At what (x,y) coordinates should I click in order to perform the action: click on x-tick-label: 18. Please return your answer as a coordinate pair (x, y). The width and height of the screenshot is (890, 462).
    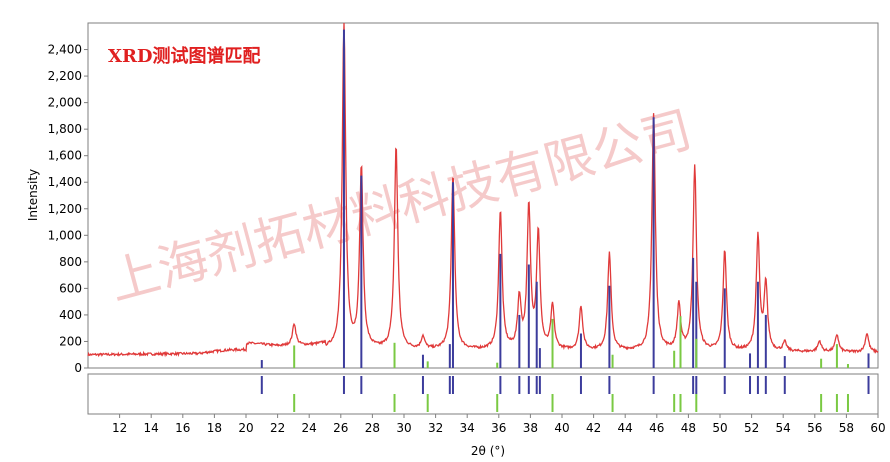
    Looking at the image, I should click on (214, 428).